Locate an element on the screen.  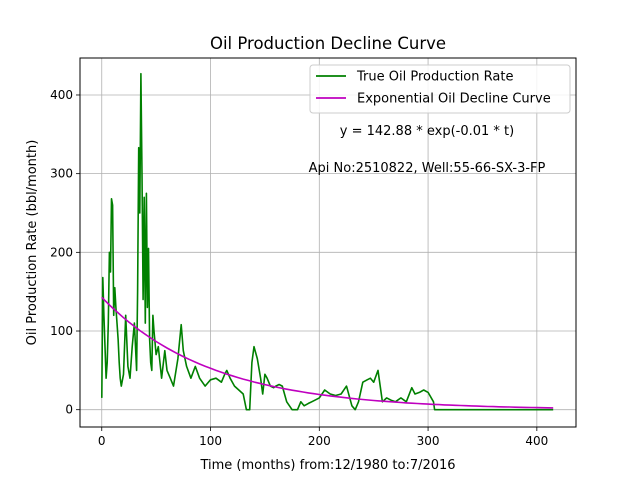
legend-box is located at coordinates (440, 89).